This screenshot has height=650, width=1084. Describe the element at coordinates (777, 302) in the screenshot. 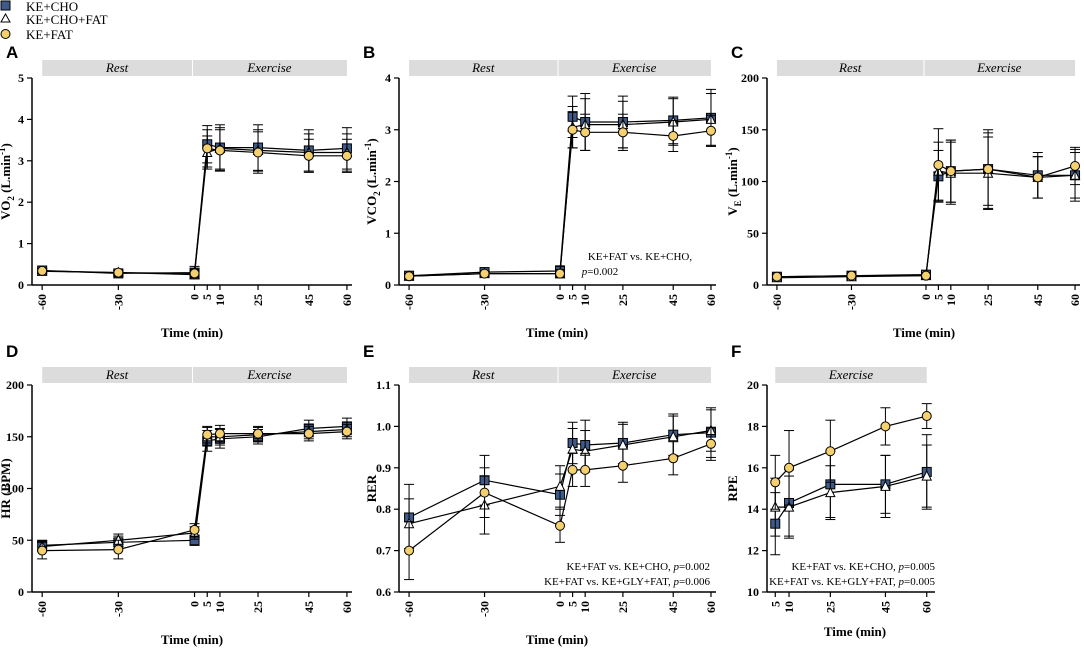

I see `x-tick-label-c: -60` at that location.